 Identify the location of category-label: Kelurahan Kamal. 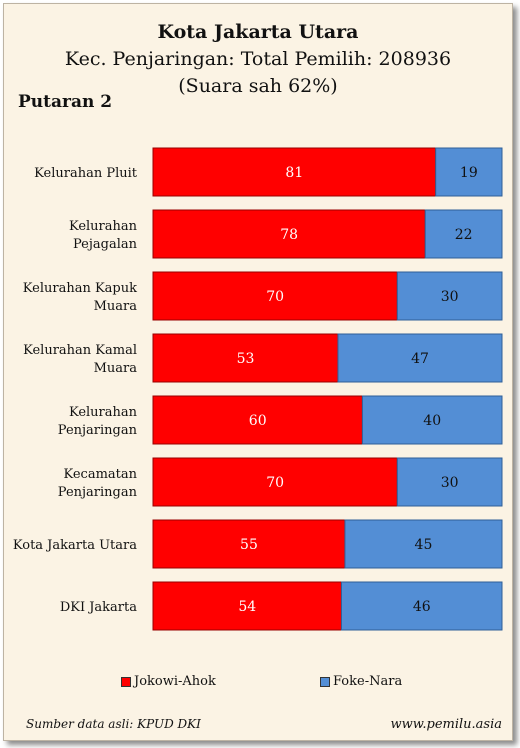
(80, 350).